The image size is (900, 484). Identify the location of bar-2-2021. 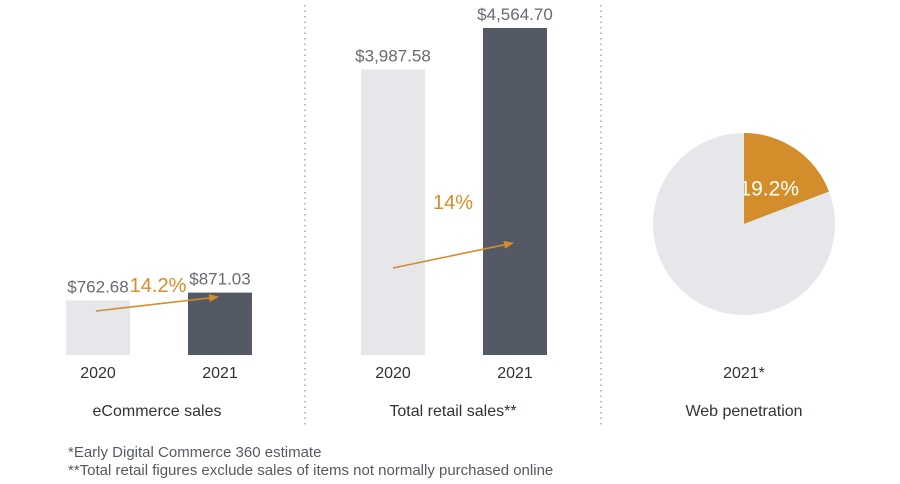
(515, 191).